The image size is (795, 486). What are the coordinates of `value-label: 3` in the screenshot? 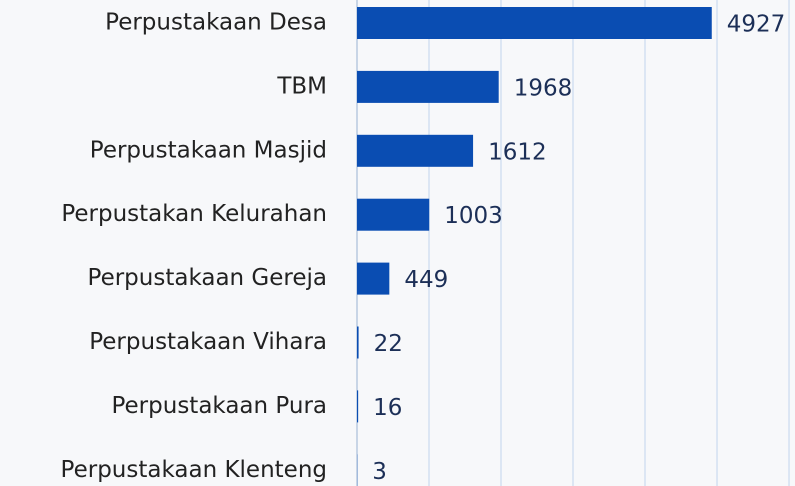 It's located at (379, 472).